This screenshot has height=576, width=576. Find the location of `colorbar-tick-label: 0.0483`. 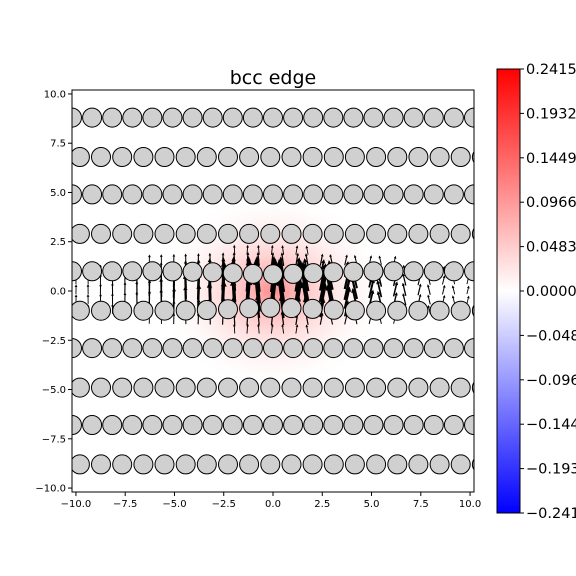

colorbar-tick-label: 0.0483 is located at coordinates (551, 248).